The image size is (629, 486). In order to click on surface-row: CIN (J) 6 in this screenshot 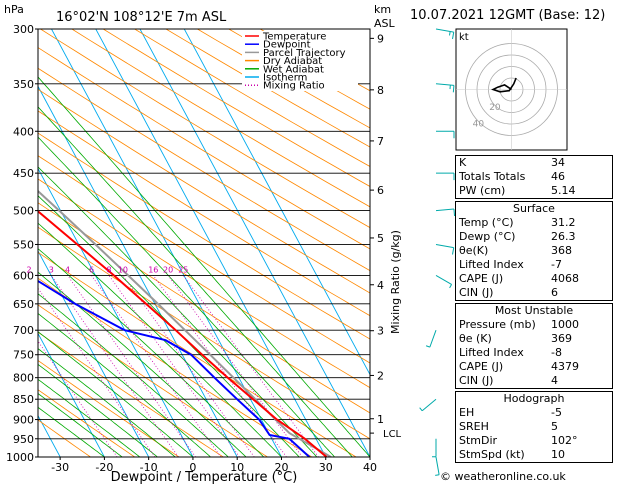, I will do `click(534, 293)`.